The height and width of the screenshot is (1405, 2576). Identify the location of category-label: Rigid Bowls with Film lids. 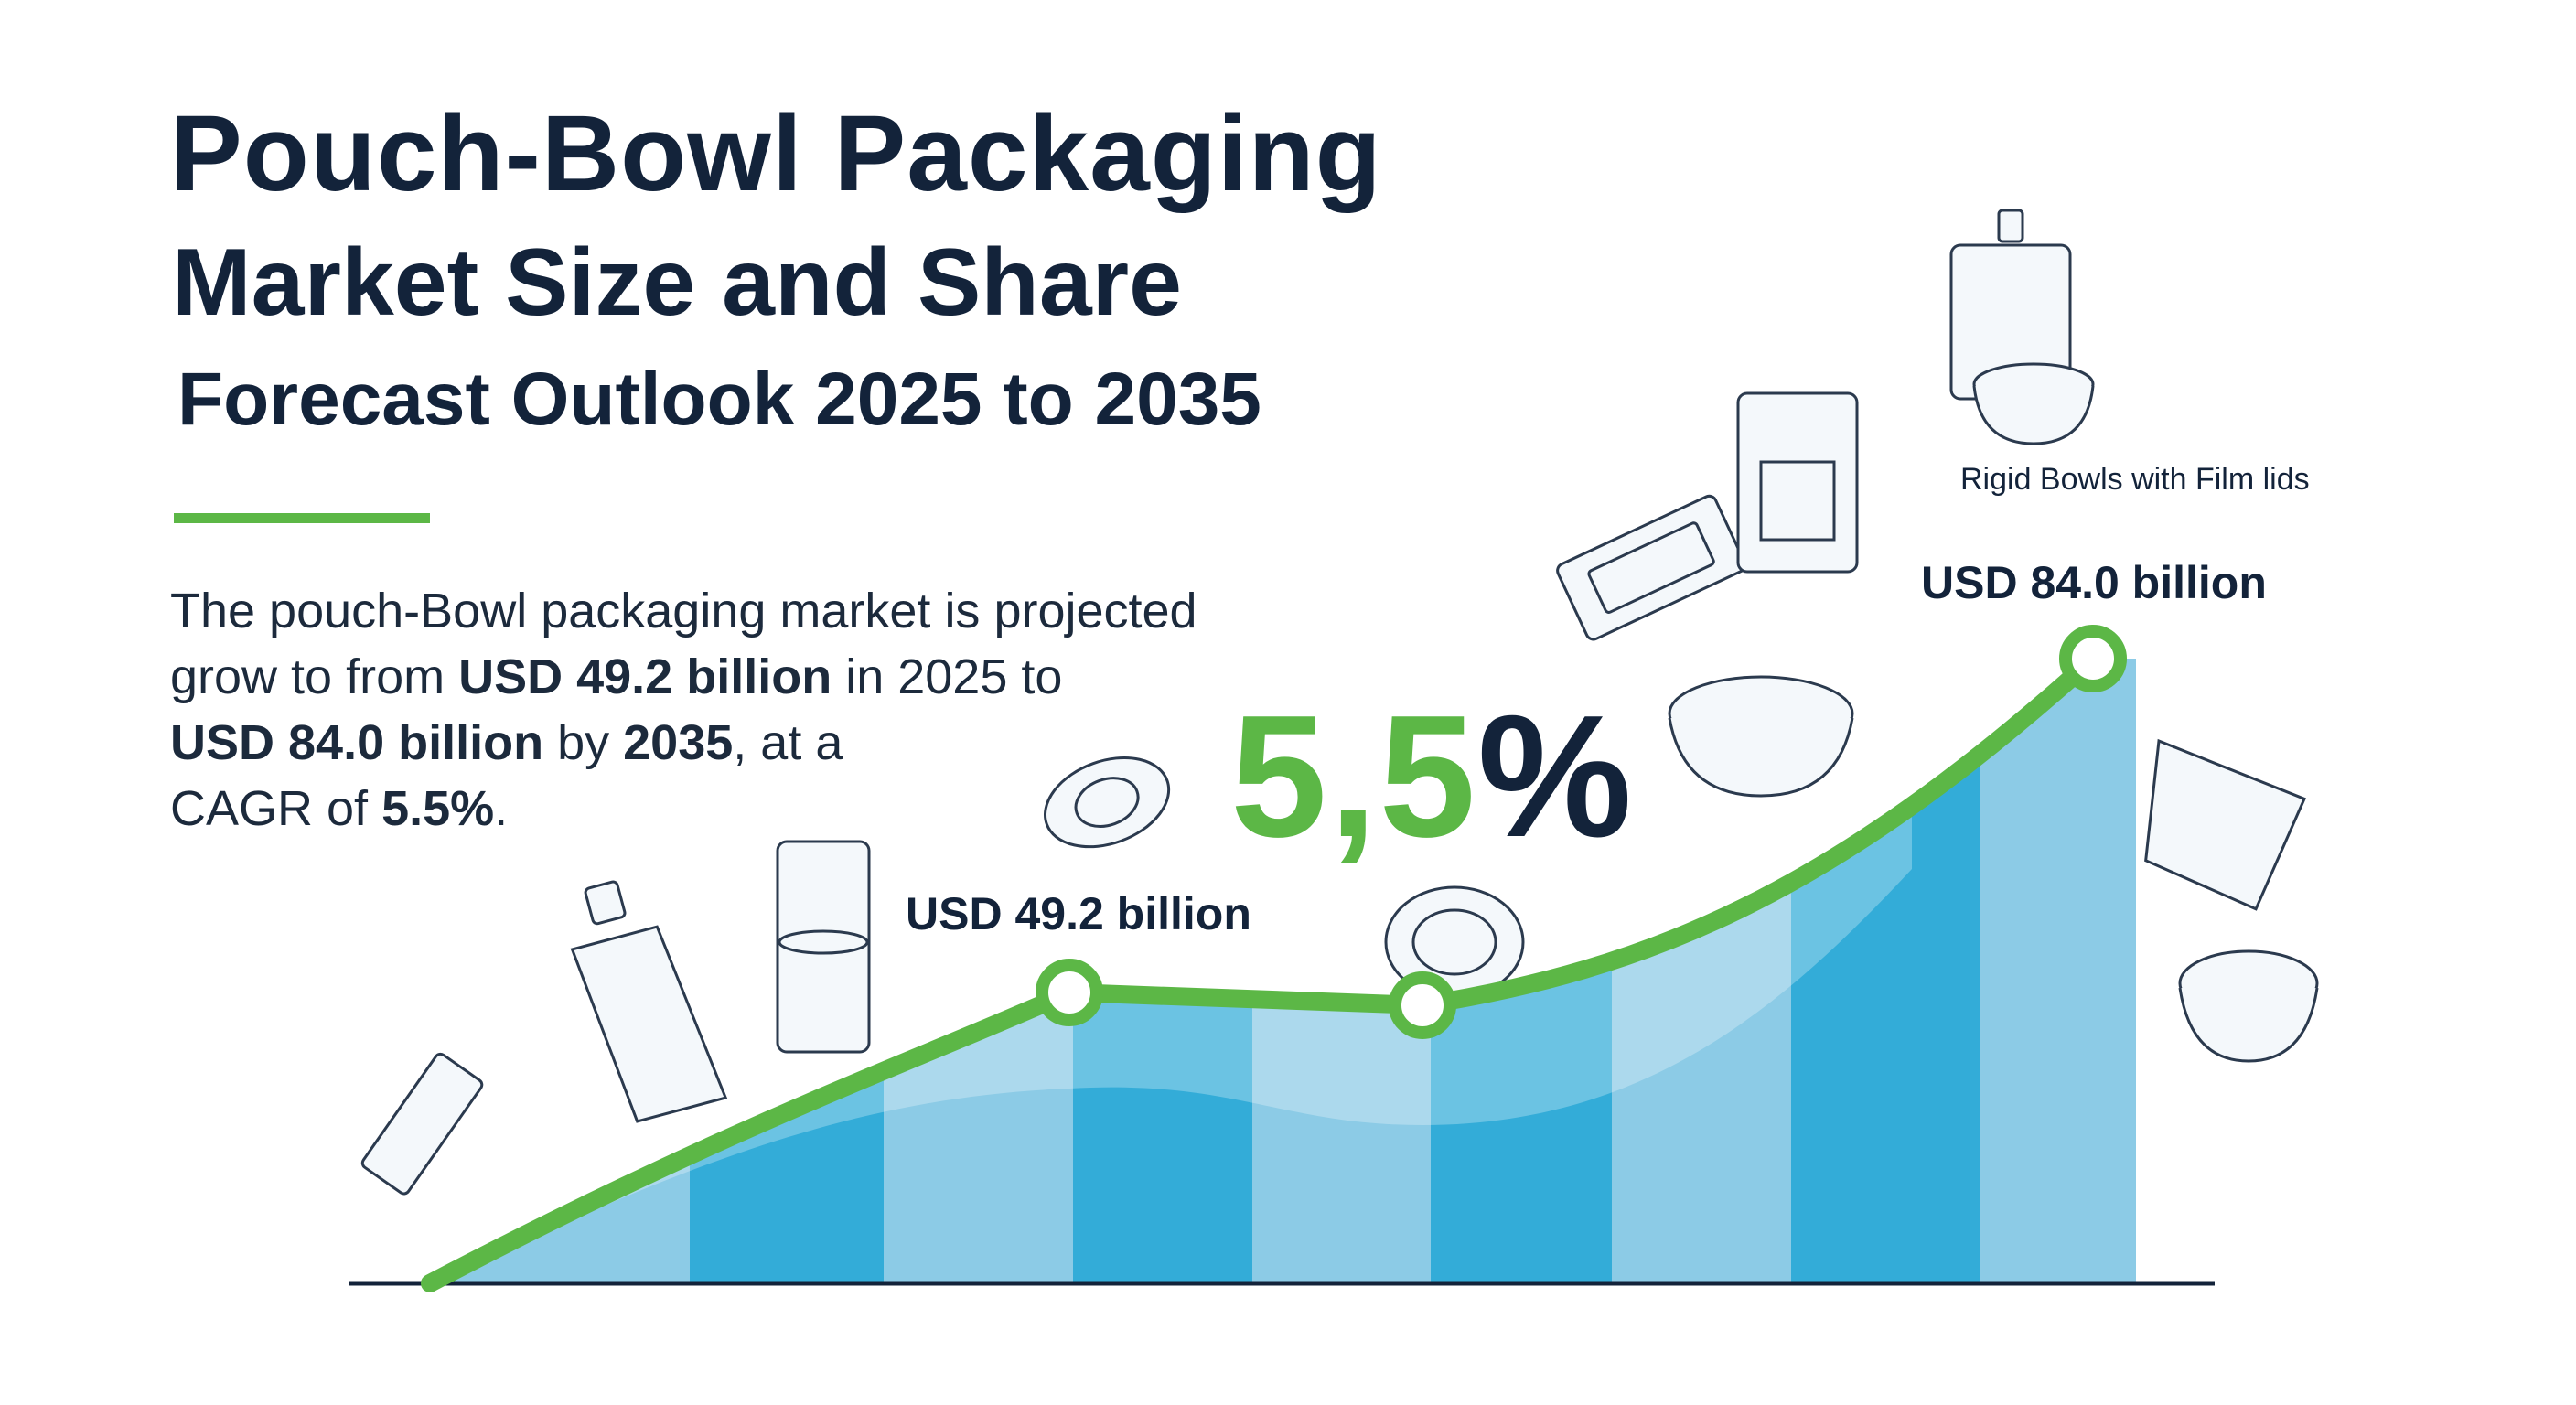
(2135, 480).